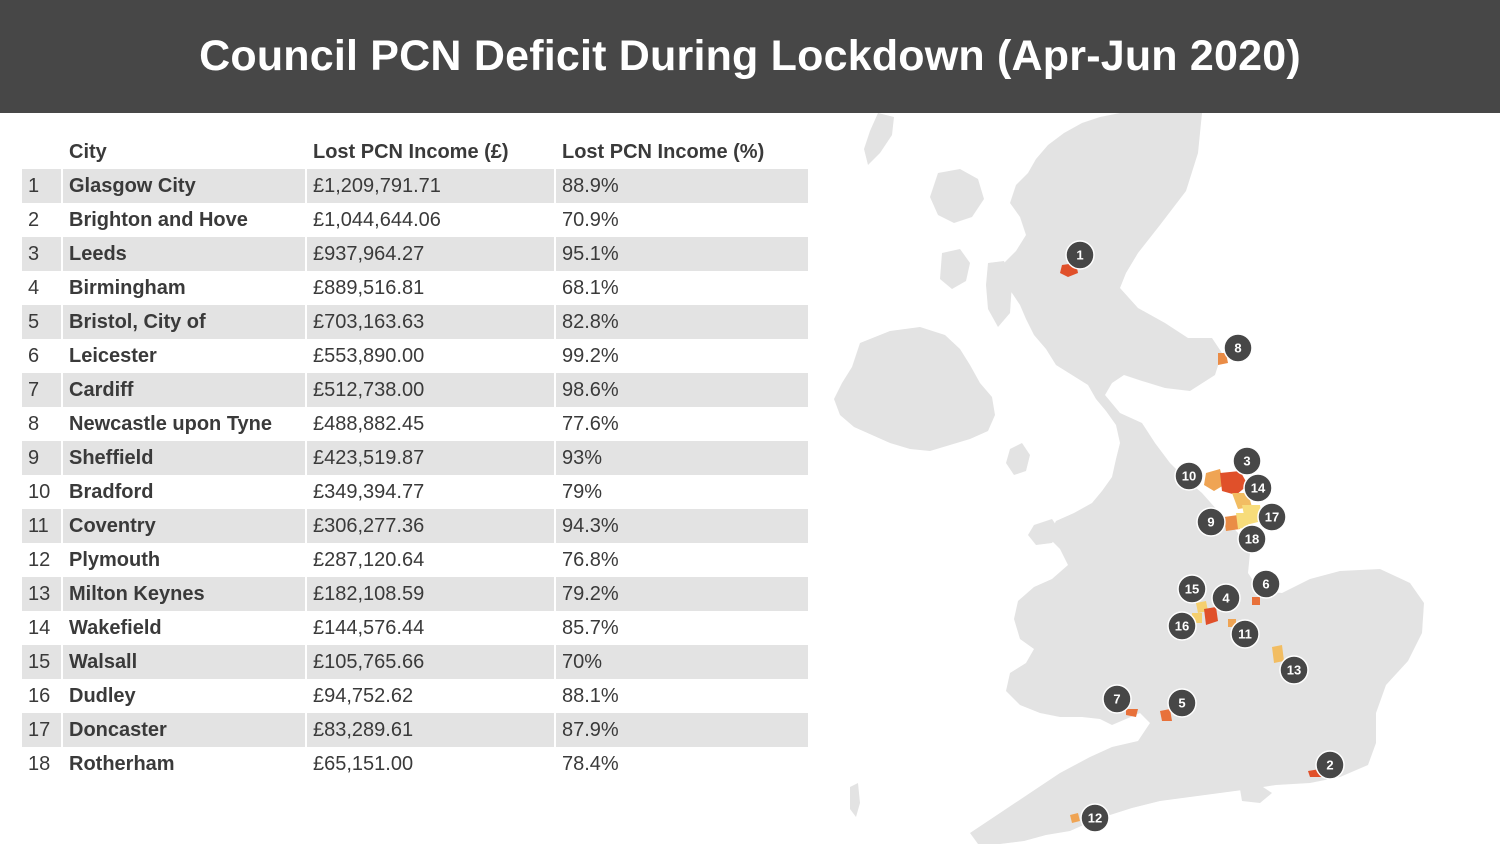  I want to click on column-header-rank, so click(41, 152).